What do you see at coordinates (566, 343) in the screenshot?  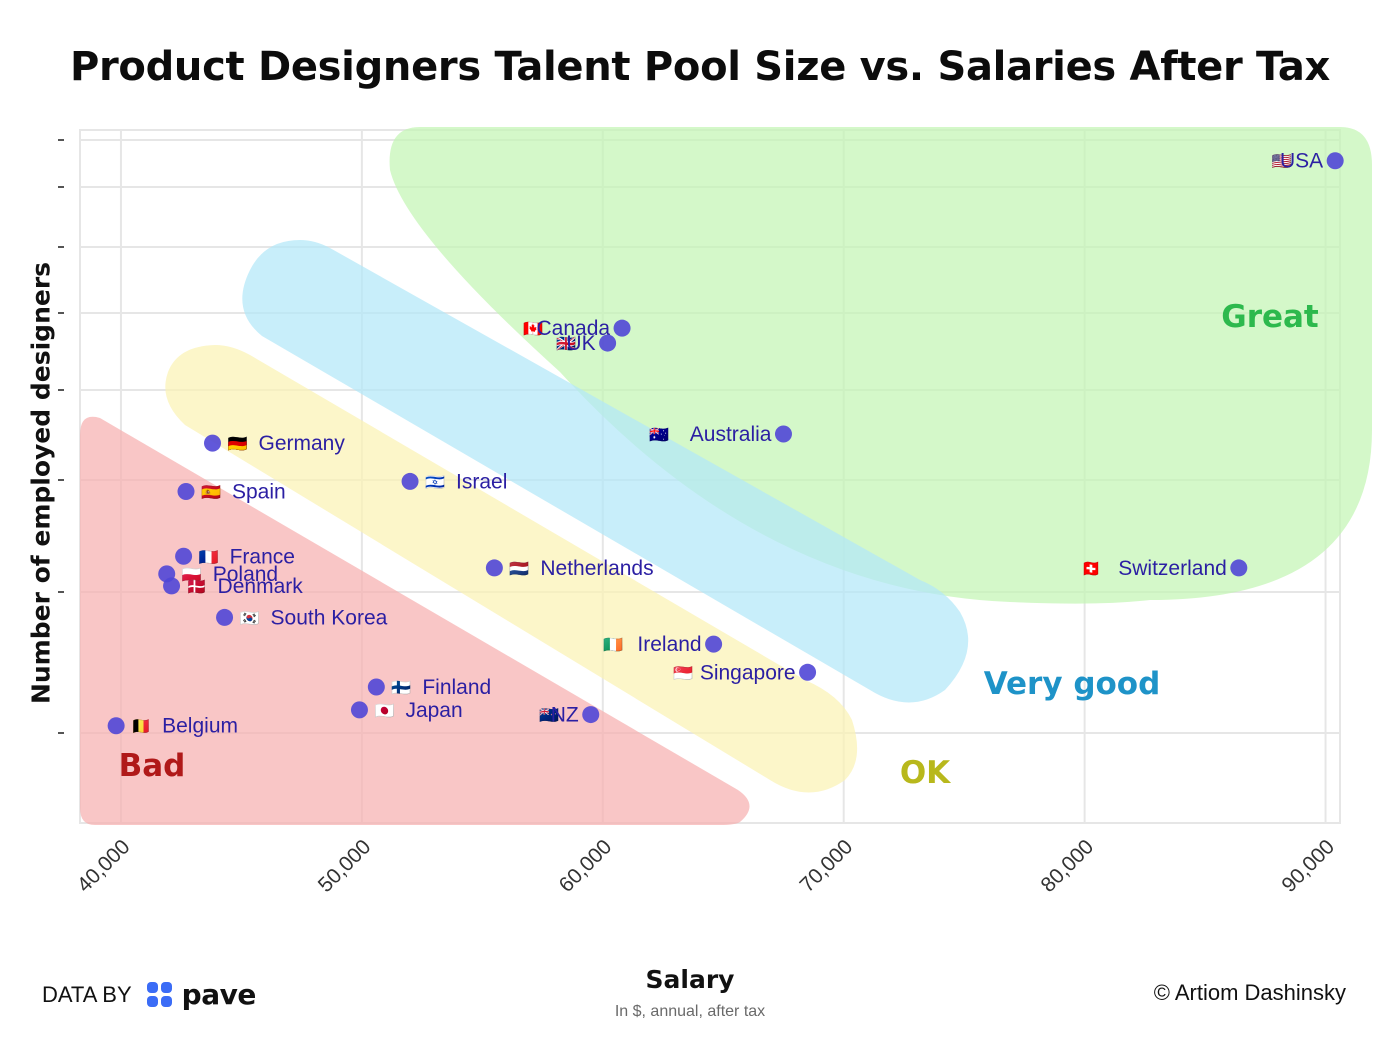 I see `flag-icon: 🇬🇧` at bounding box center [566, 343].